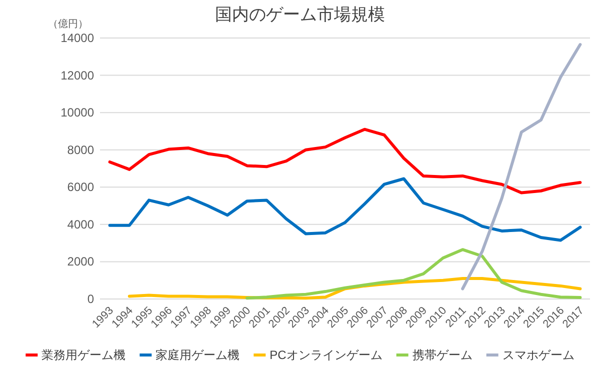 The width and height of the screenshot is (600, 378). I want to click on y-tick-label: 4000, so click(80, 224).